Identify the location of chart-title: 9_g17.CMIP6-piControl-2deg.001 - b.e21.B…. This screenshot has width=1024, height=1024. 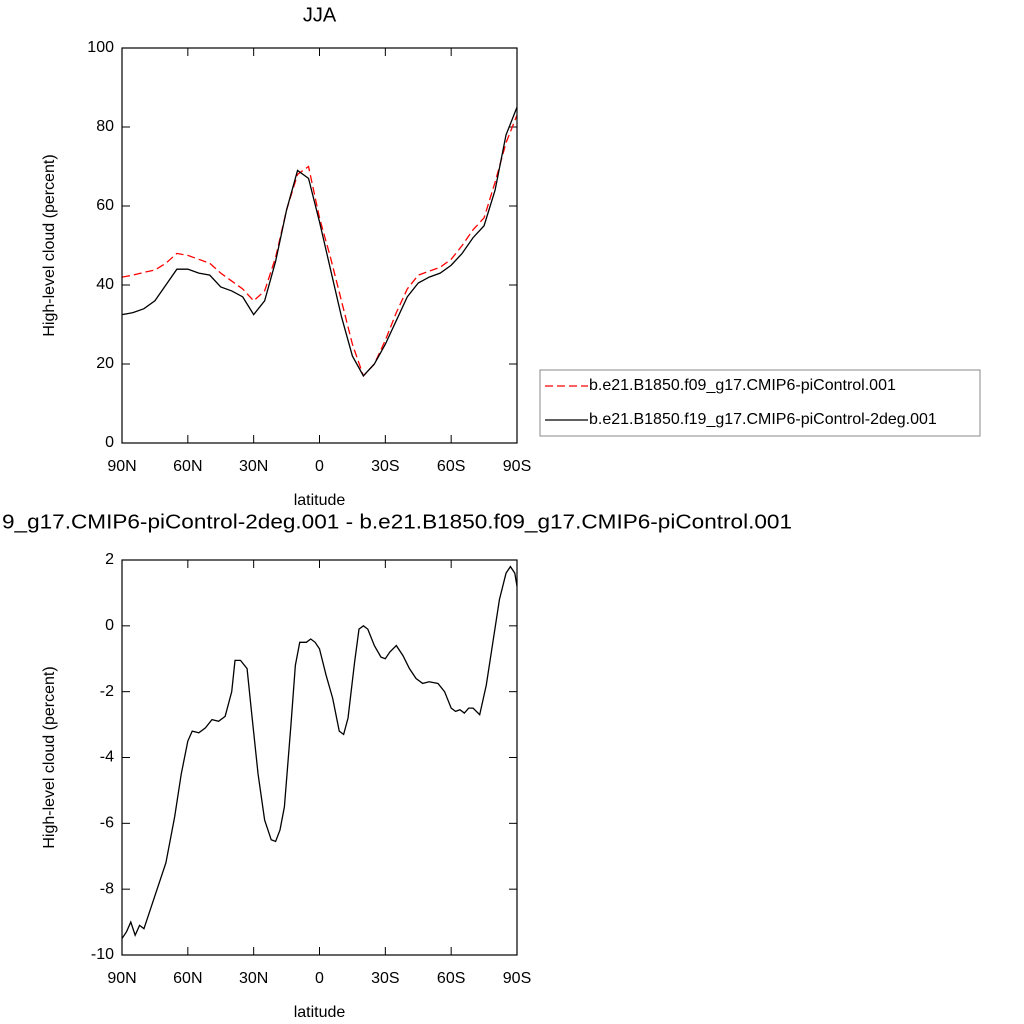
(397, 522).